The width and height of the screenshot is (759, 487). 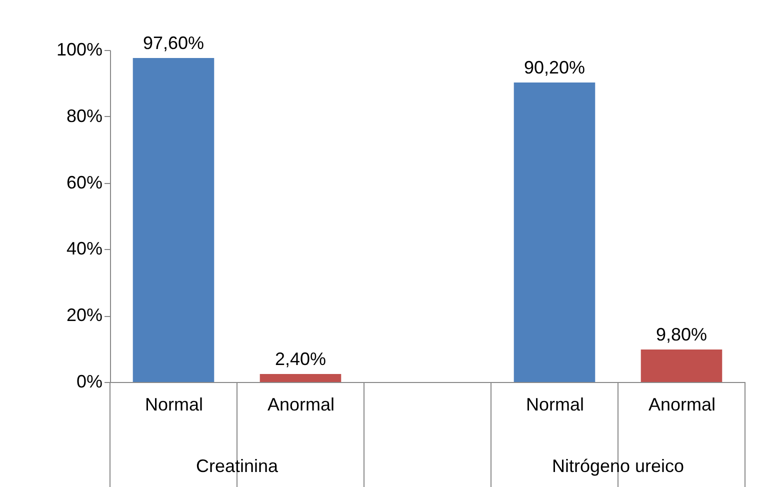 I want to click on data-label: 2,40%, so click(x=300, y=359).